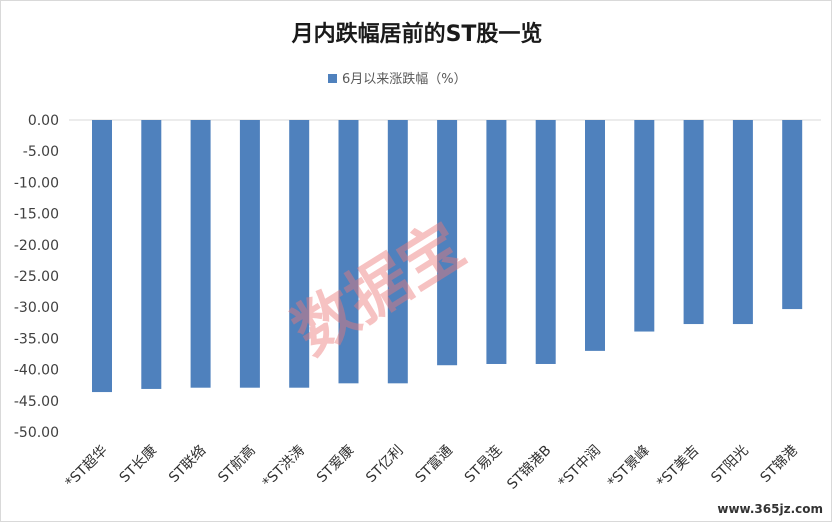  I want to click on y-tick-label: -25.00, so click(36, 277).